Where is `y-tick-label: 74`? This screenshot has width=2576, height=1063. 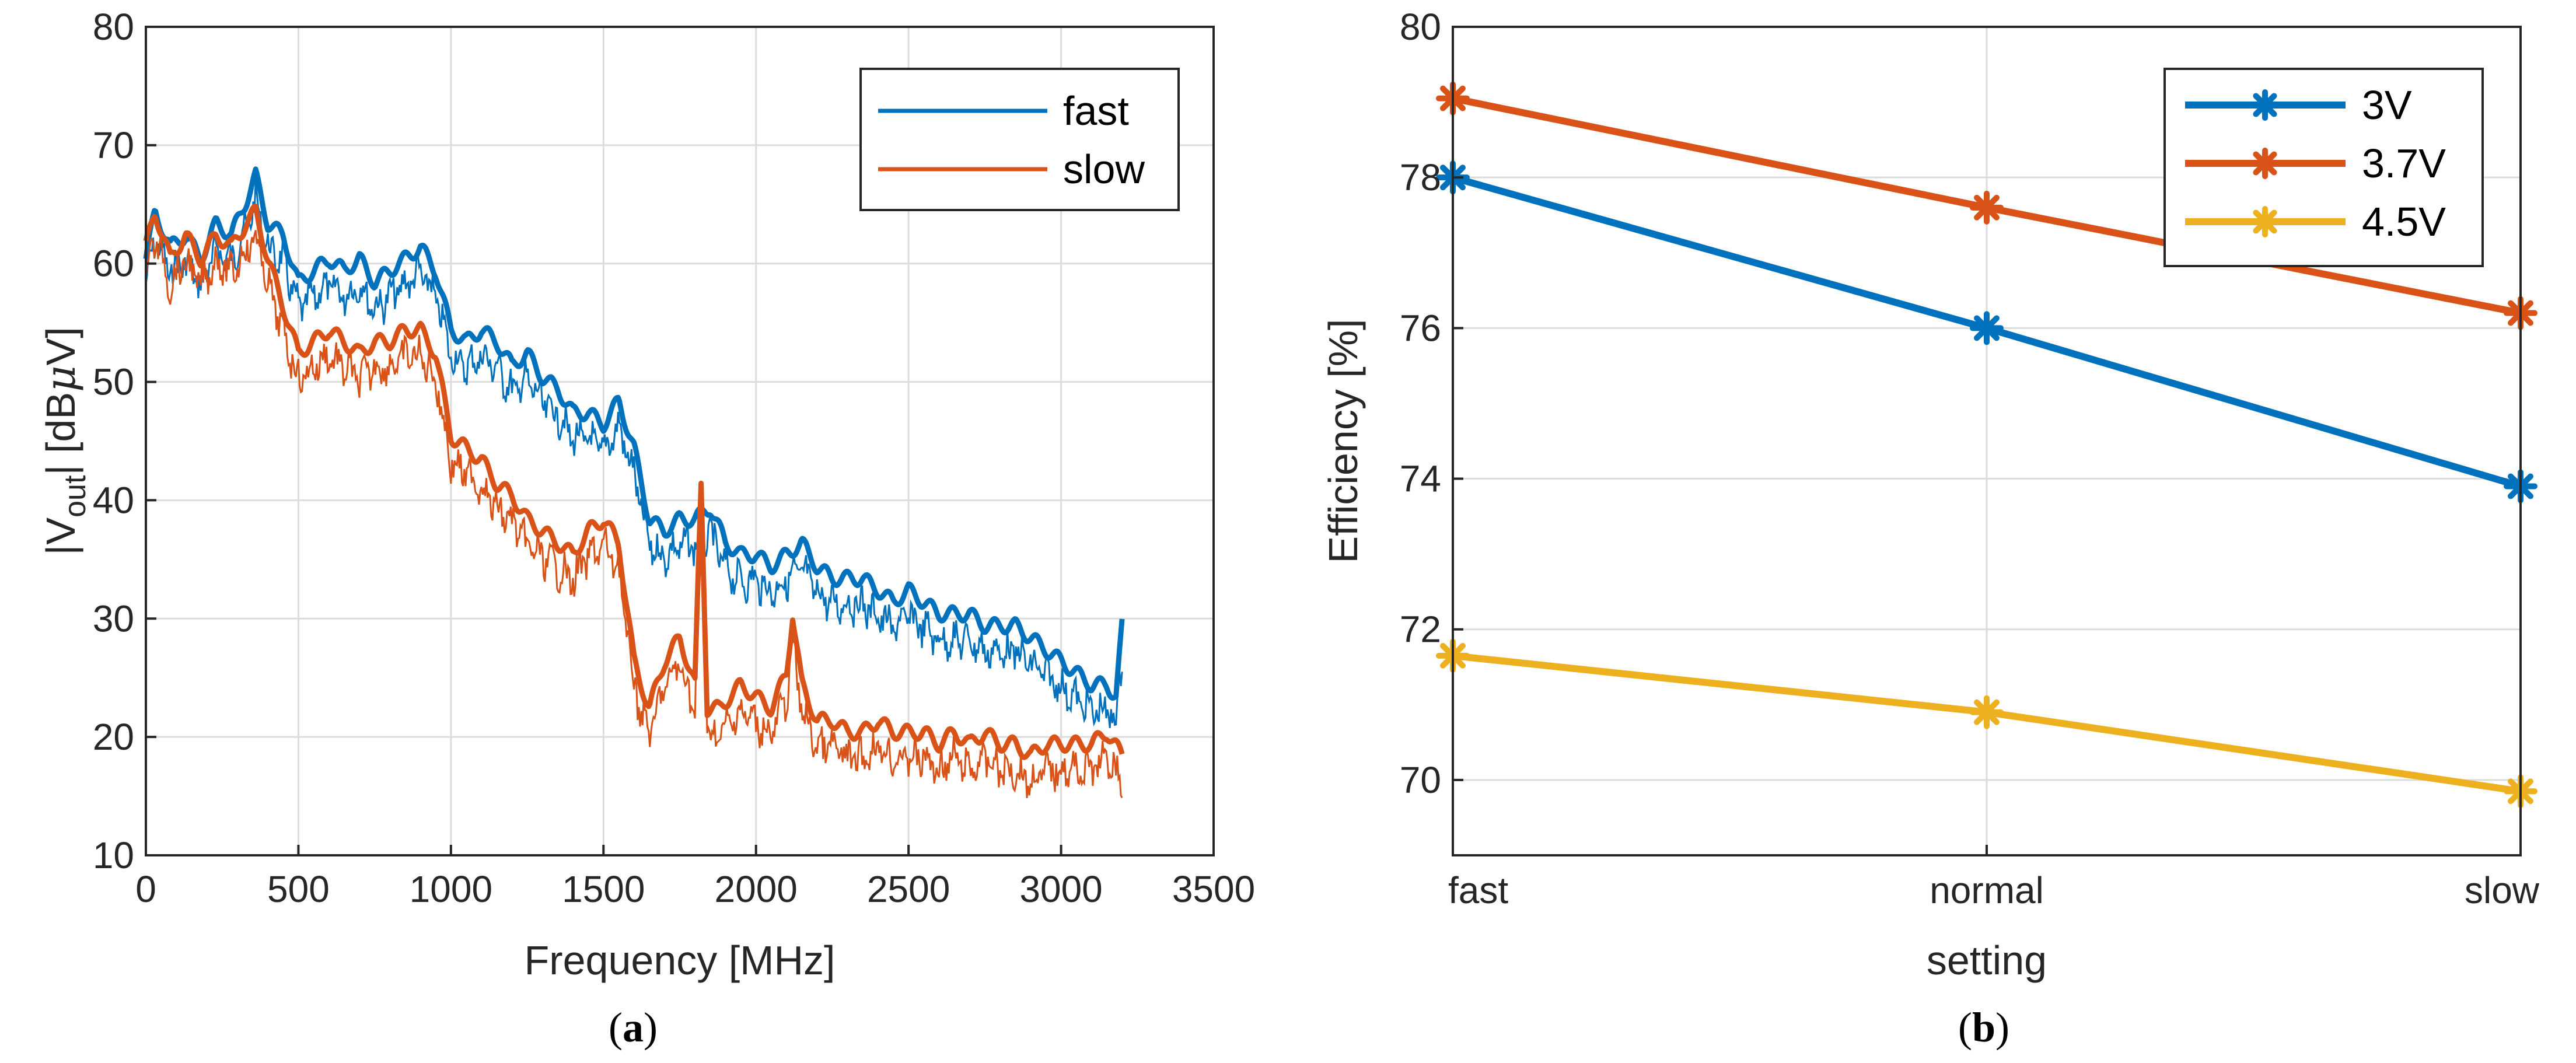 y-tick-label: 74 is located at coordinates (1420, 479).